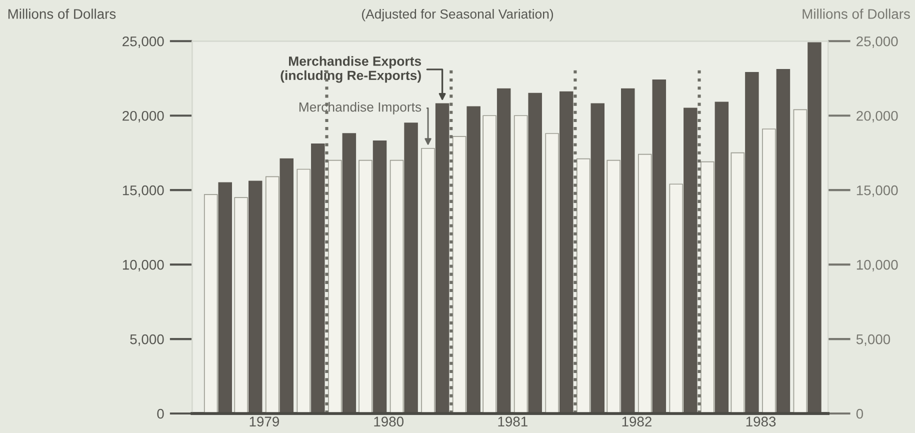 The height and width of the screenshot is (433, 915). What do you see at coordinates (860, 413) in the screenshot?
I see `y2-tick-label: 0` at bounding box center [860, 413].